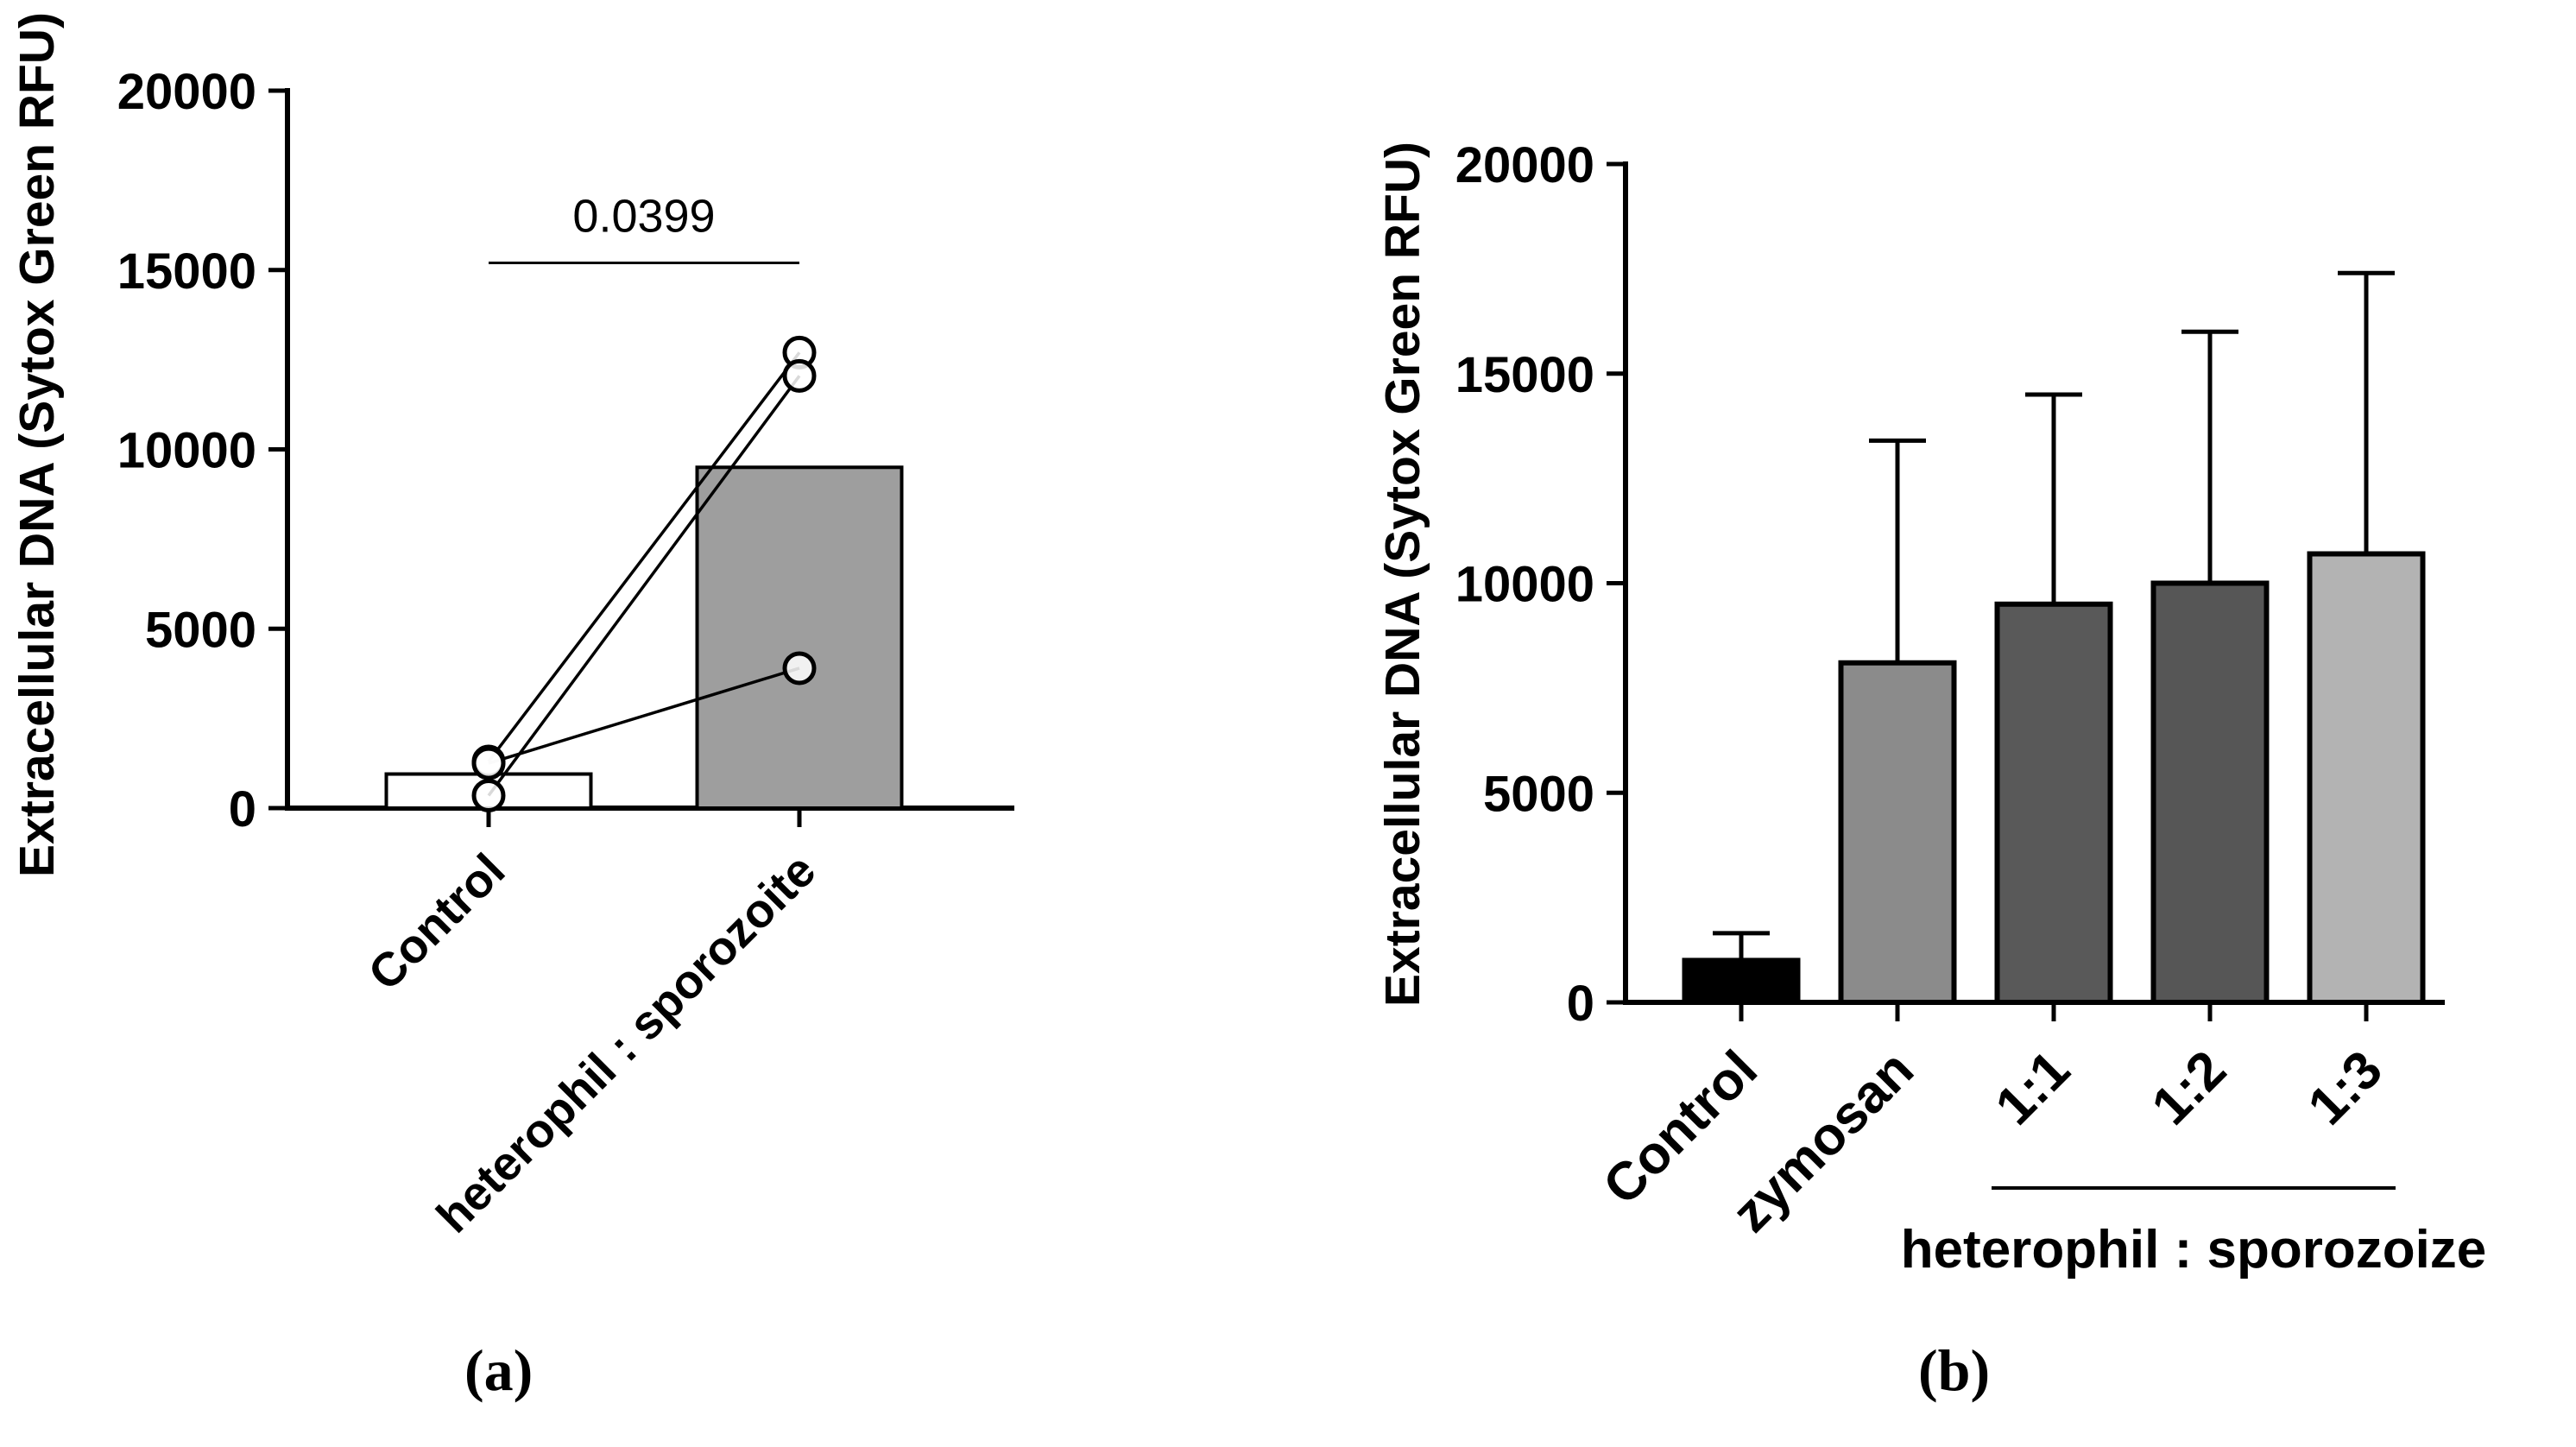 The height and width of the screenshot is (1447, 2576). Describe the element at coordinates (499, 1370) in the screenshot. I see `panel-a-label: (a)` at that location.